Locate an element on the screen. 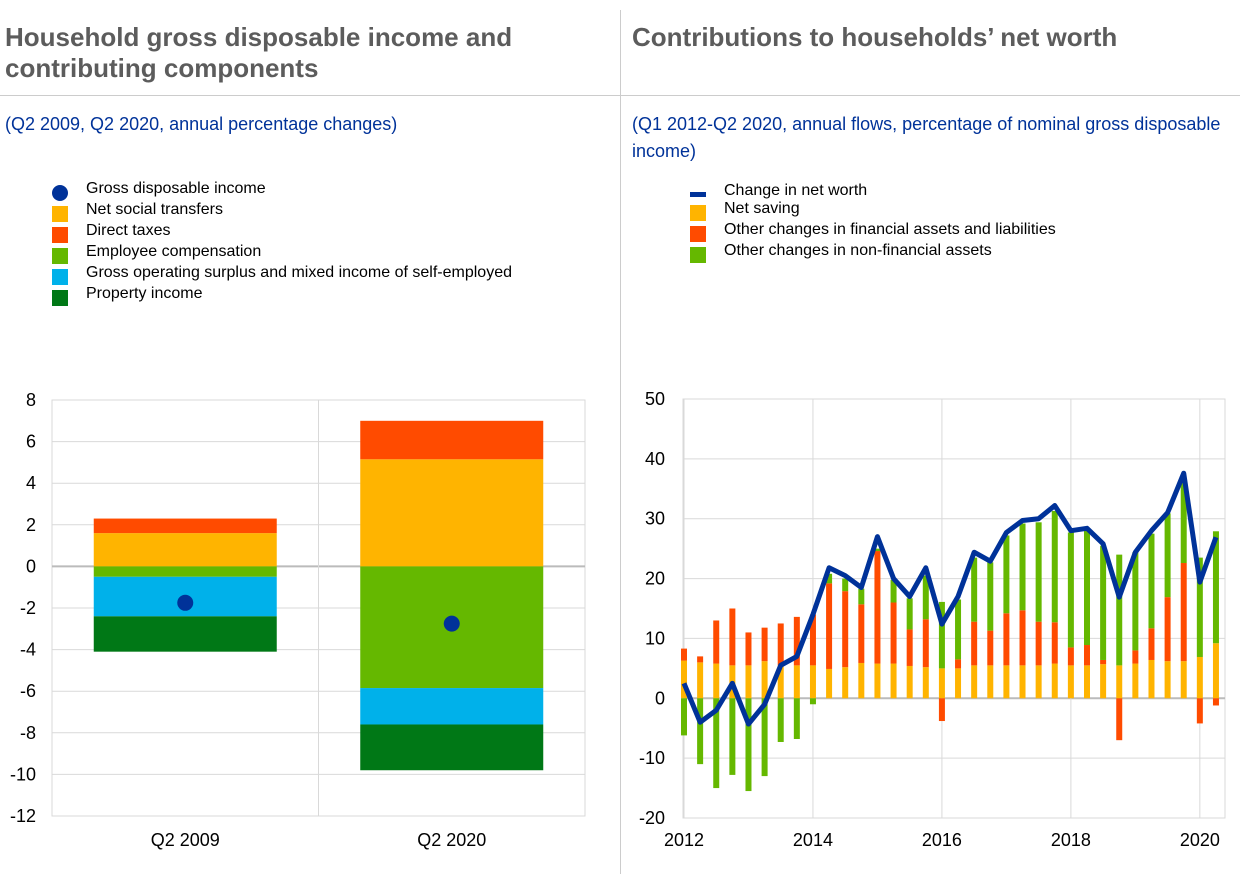 The image size is (1240, 874). y-tick-label: 40 is located at coordinates (655, 459).